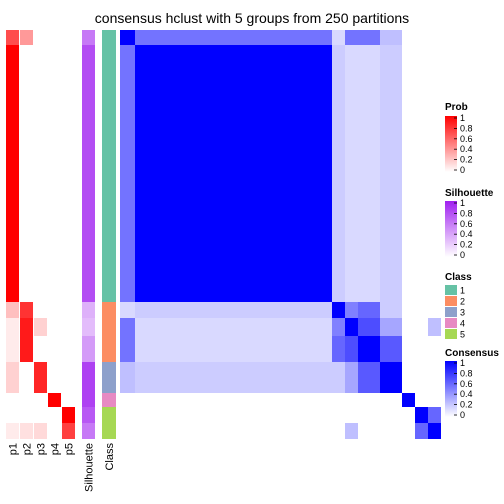 The width and height of the screenshot is (504, 504). Describe the element at coordinates (369, 400) in the screenshot. I see `consensus-cell-r7-c5` at that location.